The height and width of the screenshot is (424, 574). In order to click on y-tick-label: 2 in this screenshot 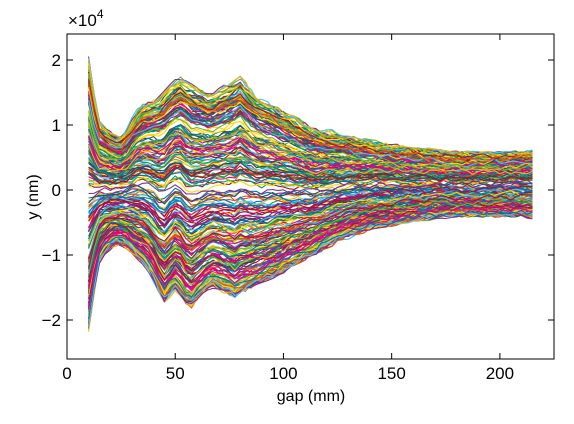, I will do `click(56, 60)`.